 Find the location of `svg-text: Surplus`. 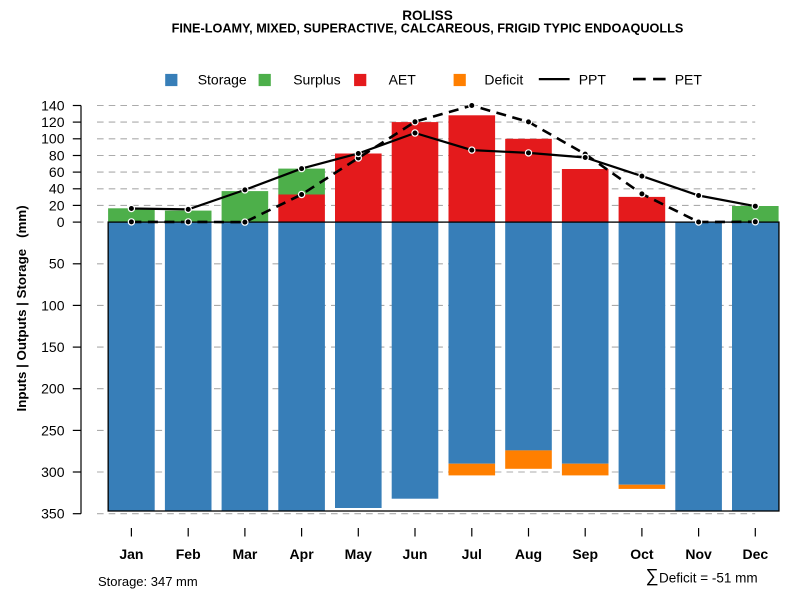

svg-text: Surplus is located at coordinates (316, 79).